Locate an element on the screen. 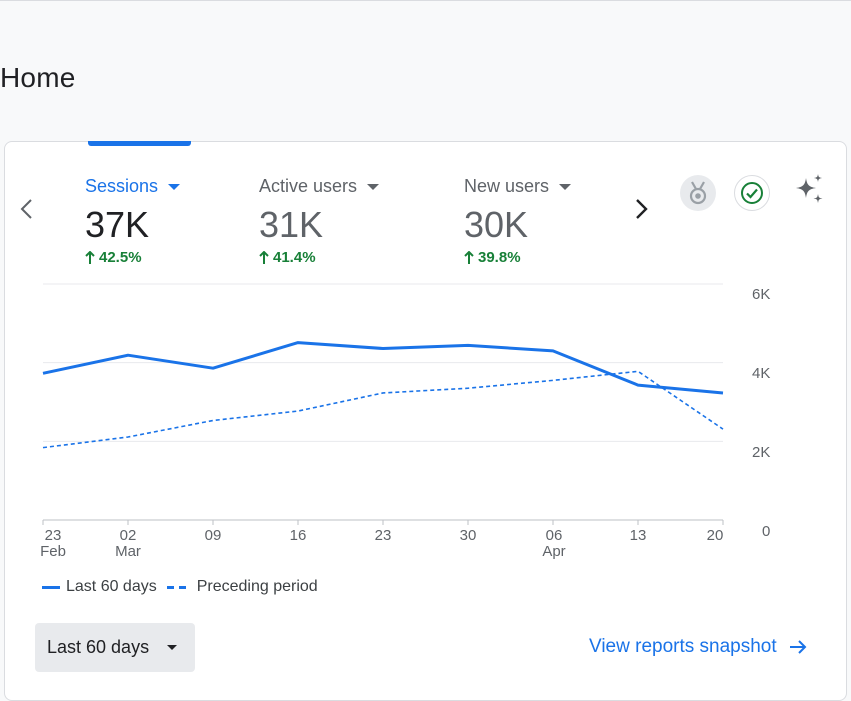 The width and height of the screenshot is (851, 701). y-tick-label: 0 is located at coordinates (766, 531).